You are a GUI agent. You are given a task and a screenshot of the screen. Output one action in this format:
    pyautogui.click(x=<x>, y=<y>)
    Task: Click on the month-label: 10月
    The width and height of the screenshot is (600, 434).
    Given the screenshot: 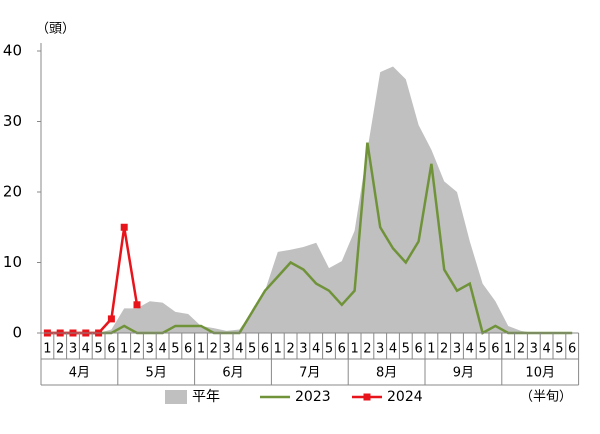 What is the action you would take?
    pyautogui.click(x=540, y=373)
    